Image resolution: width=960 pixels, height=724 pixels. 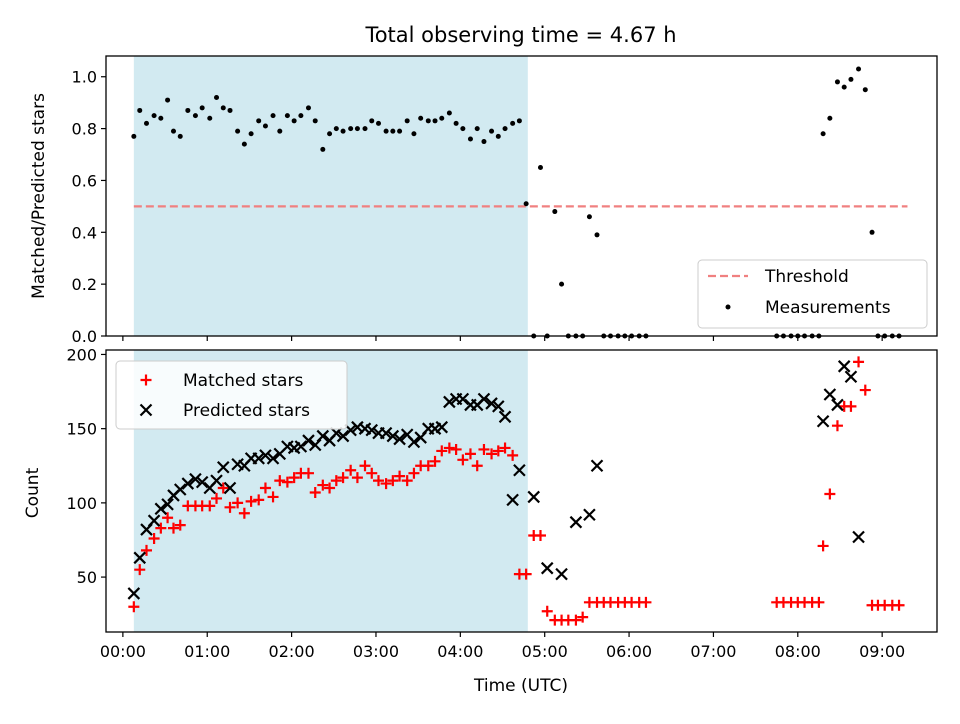 What do you see at coordinates (81, 429) in the screenshot?
I see `bottom-y-tick-label: 150` at bounding box center [81, 429].